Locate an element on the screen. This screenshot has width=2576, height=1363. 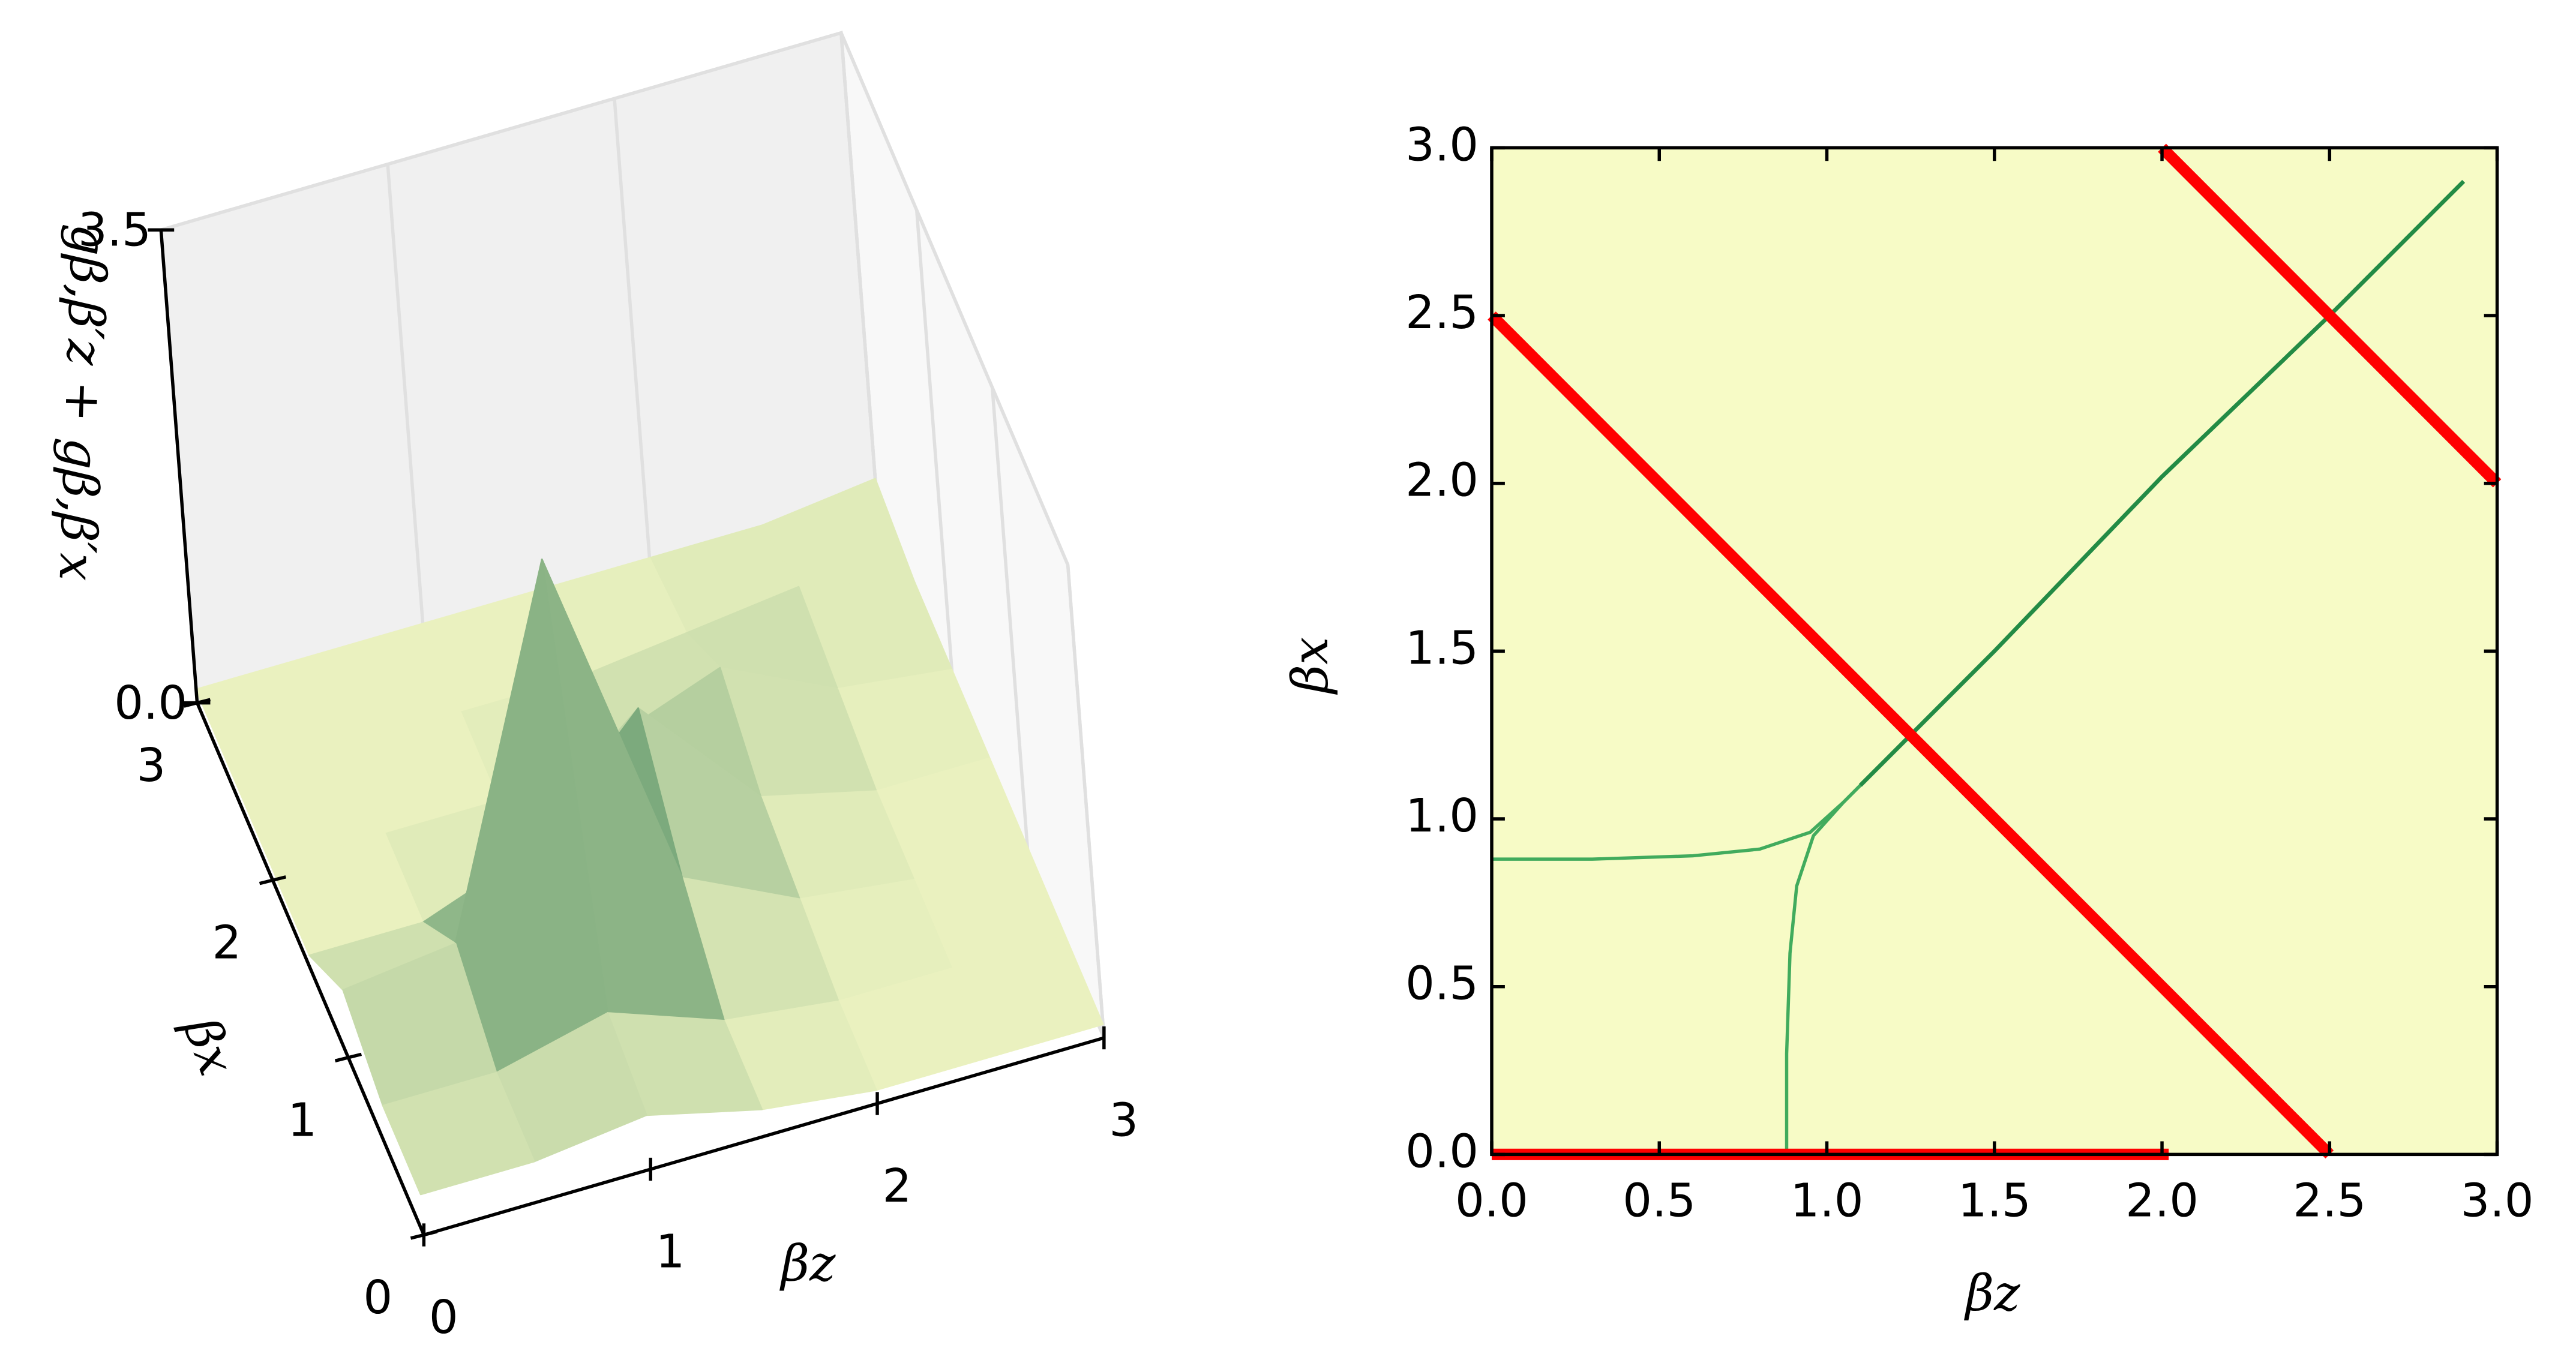
y-tick-label: 3.0 is located at coordinates (1442, 145).